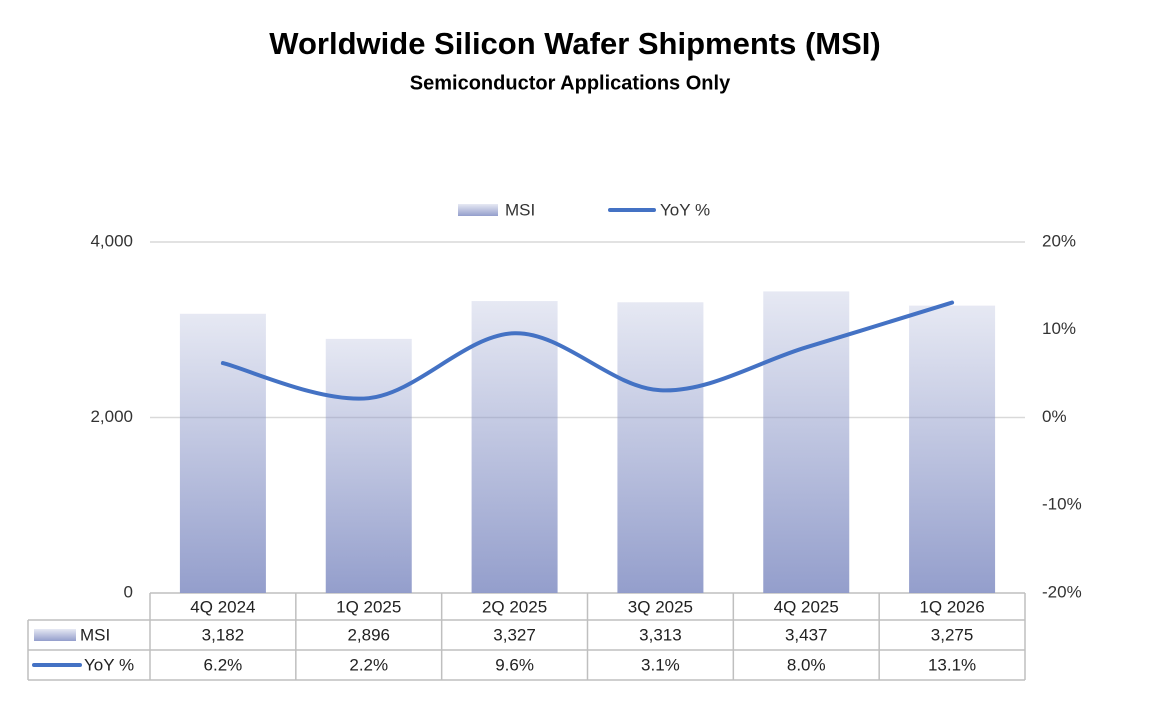 Image resolution: width=1172 pixels, height=706 pixels. Describe the element at coordinates (223, 664) in the screenshot. I see `table-cell: 6.2%` at that location.